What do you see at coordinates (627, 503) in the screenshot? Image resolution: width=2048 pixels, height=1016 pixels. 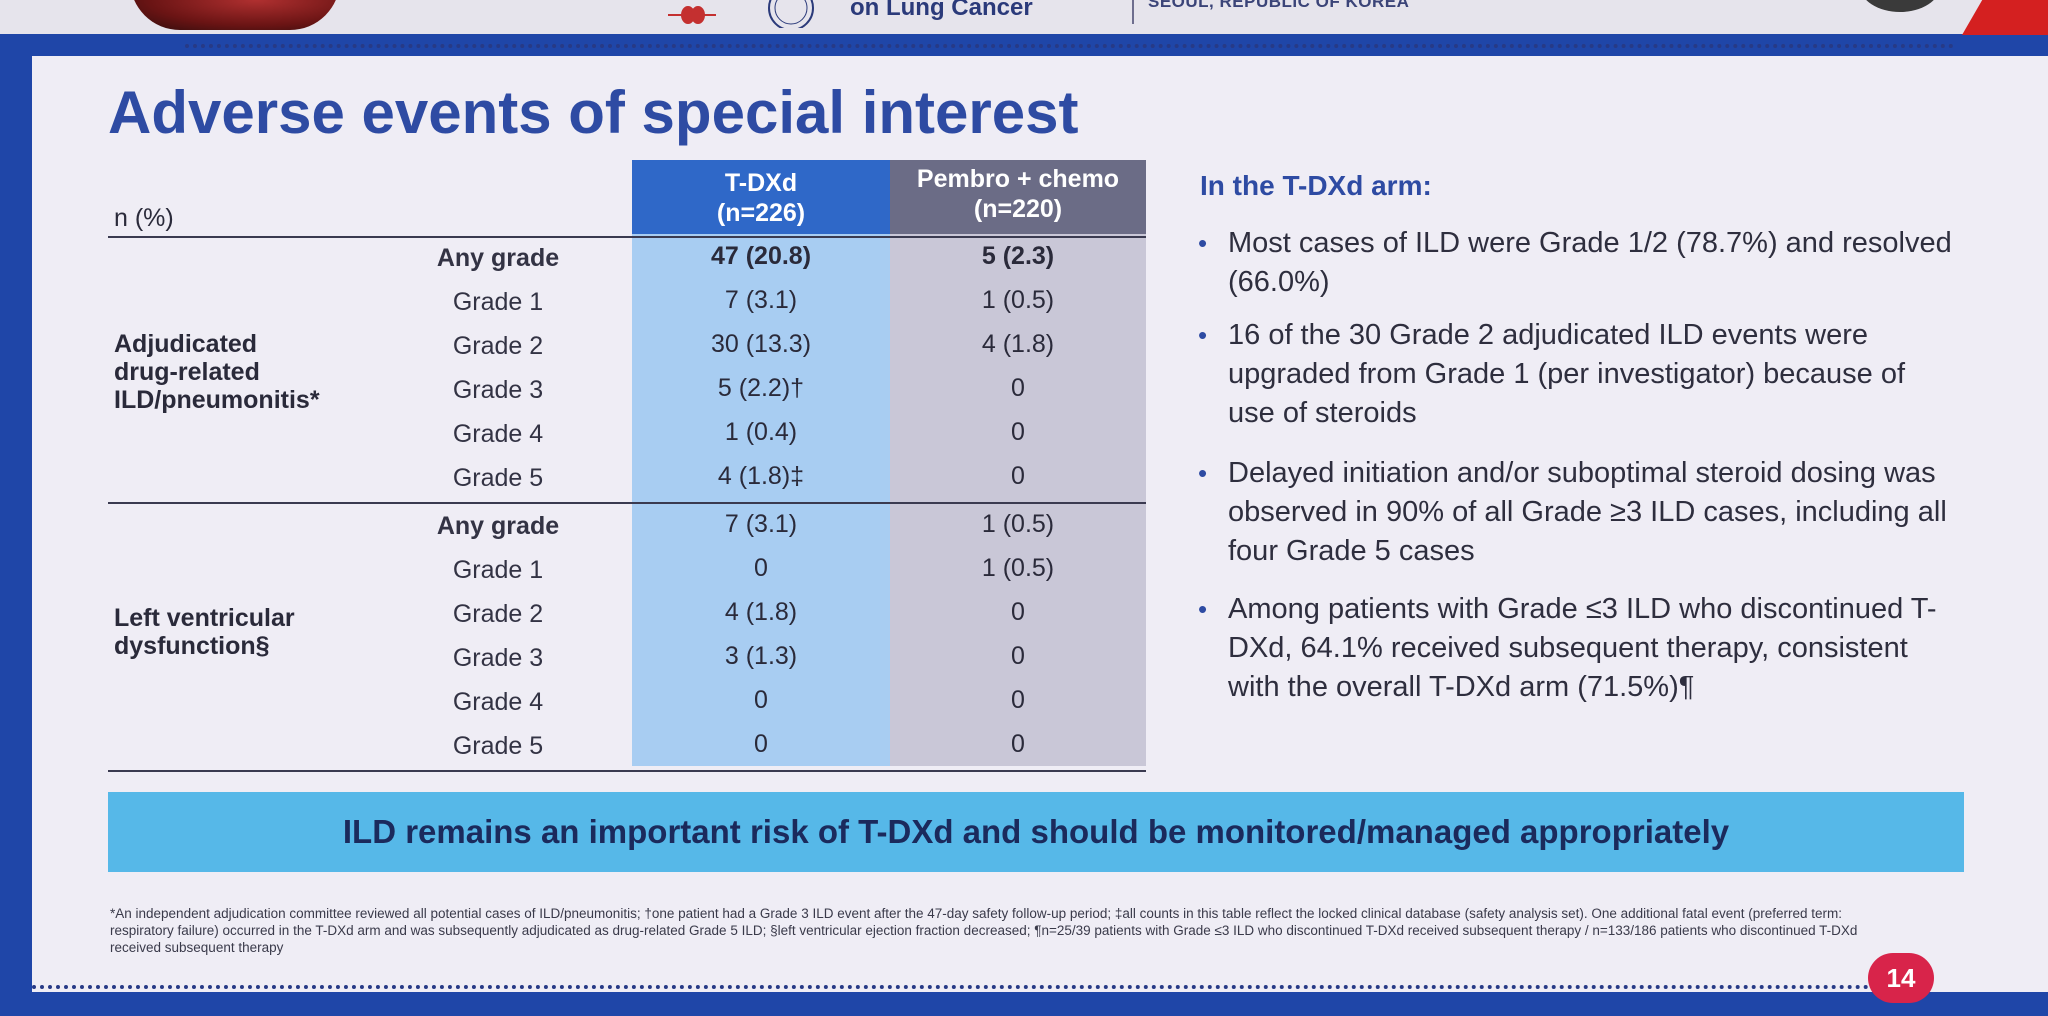 I see `group-divider-rule` at bounding box center [627, 503].